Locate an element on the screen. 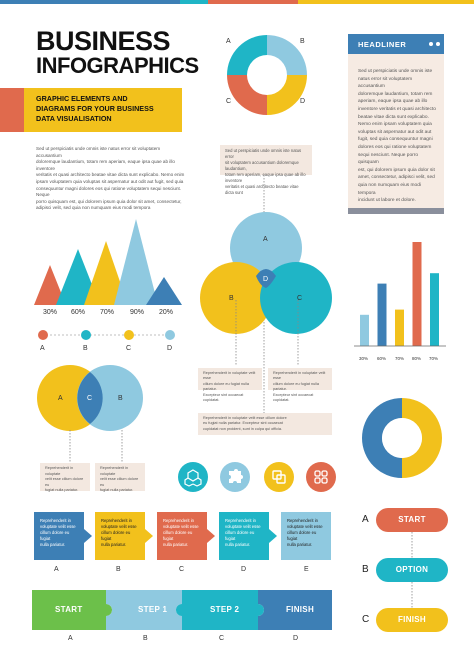  donut-chart-right is located at coordinates (402, 438).